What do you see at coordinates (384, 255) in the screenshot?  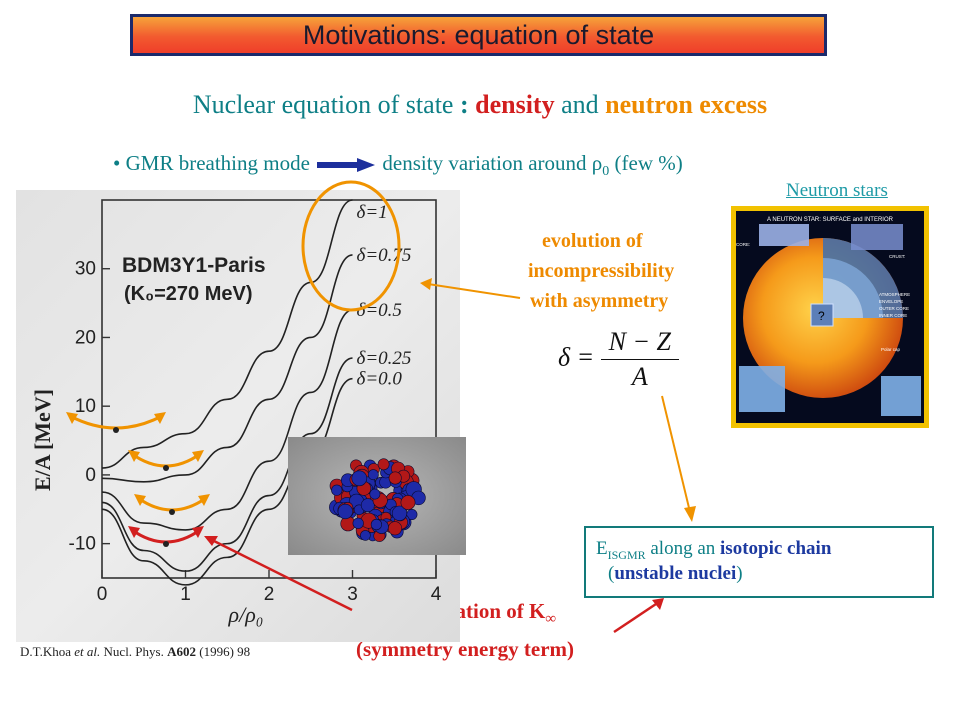 I see `series-label: δ=0.75` at bounding box center [384, 255].